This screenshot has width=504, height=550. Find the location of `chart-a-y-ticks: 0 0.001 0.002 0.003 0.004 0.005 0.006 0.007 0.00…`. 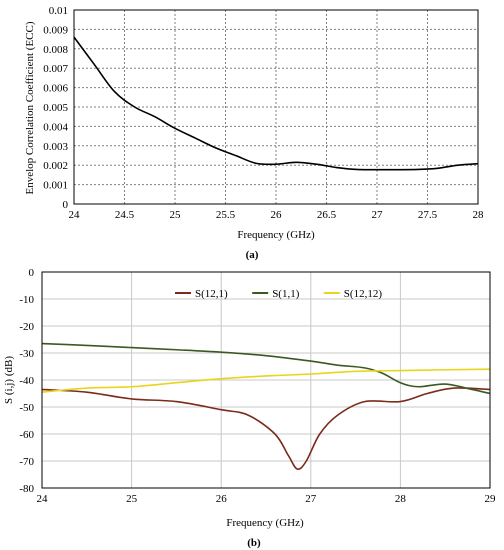

chart-a-y-ticks: 0 0.001 0.002 0.003 0.004 0.005 0.006 0.007 0.00… is located at coordinates (55, 108).